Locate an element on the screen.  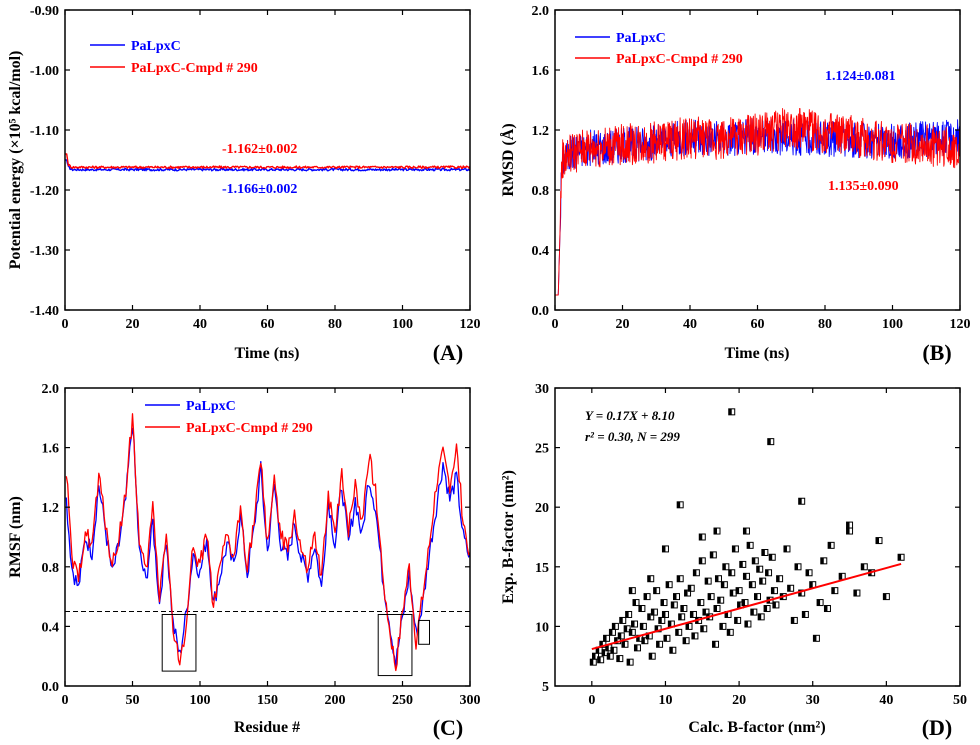
y-tick-label: 20 is located at coordinates (542, 508).